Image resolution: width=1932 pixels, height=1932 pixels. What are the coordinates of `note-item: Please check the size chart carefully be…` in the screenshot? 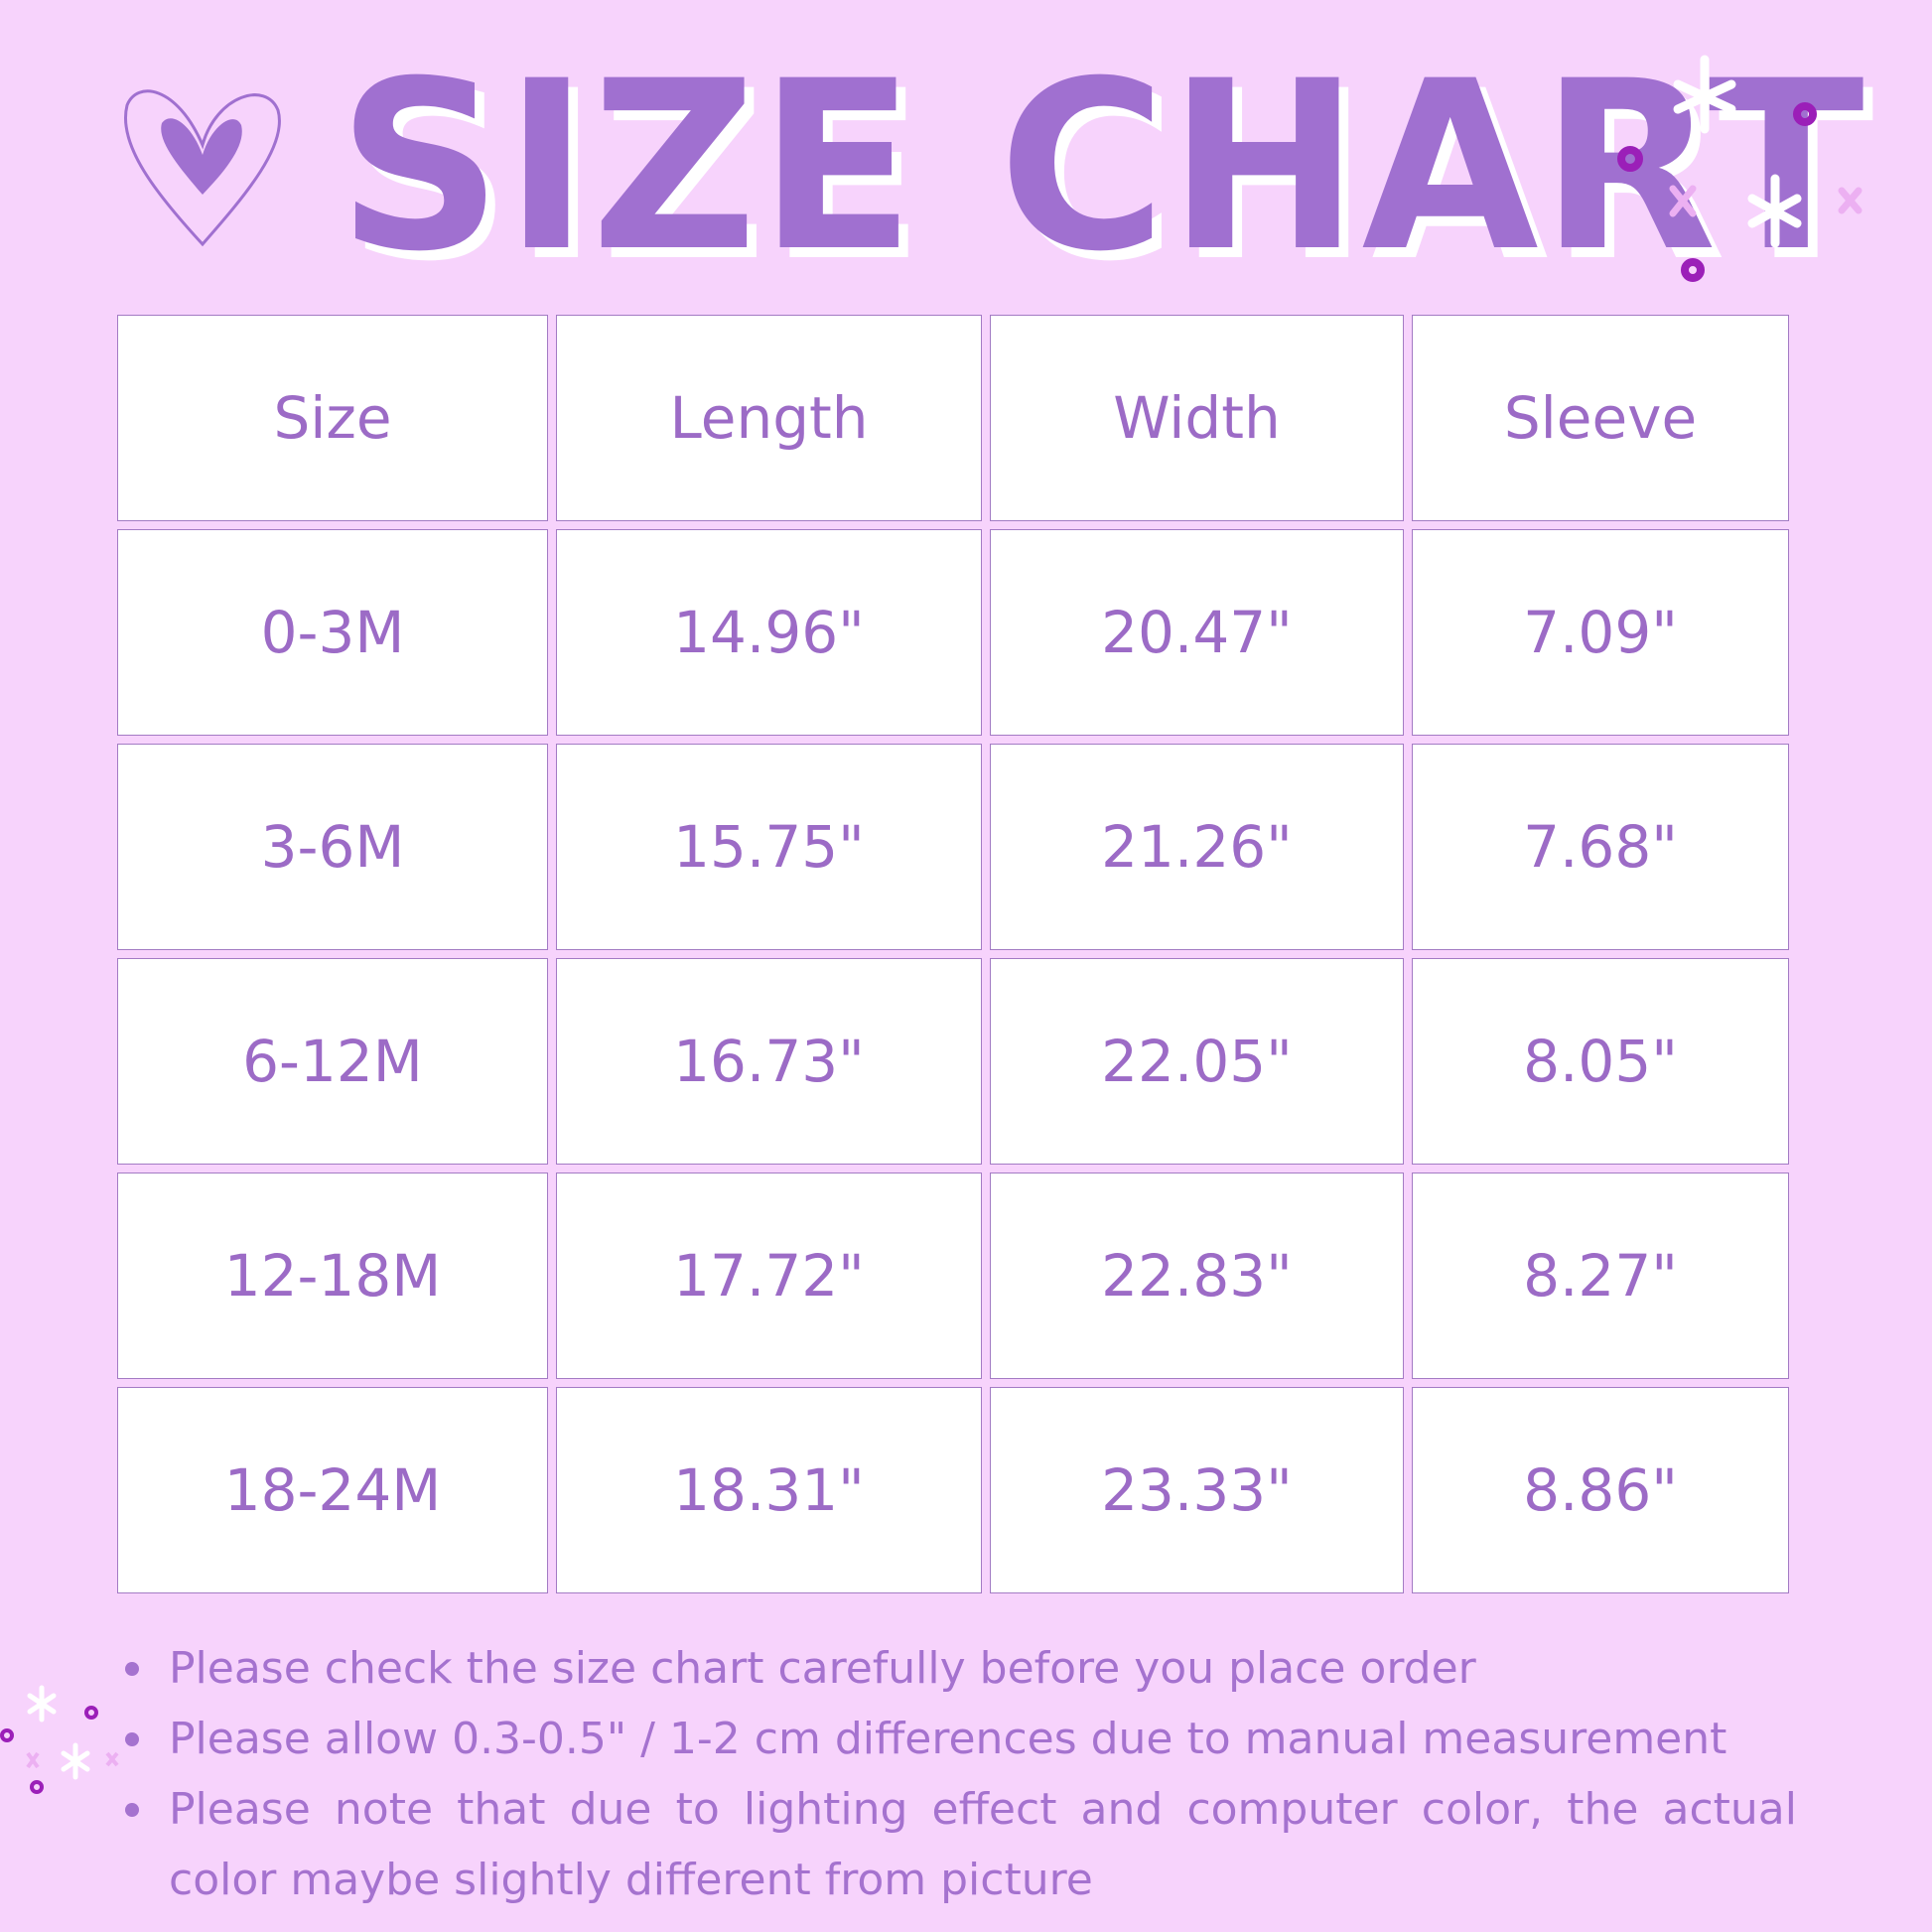 It's located at (958, 1669).